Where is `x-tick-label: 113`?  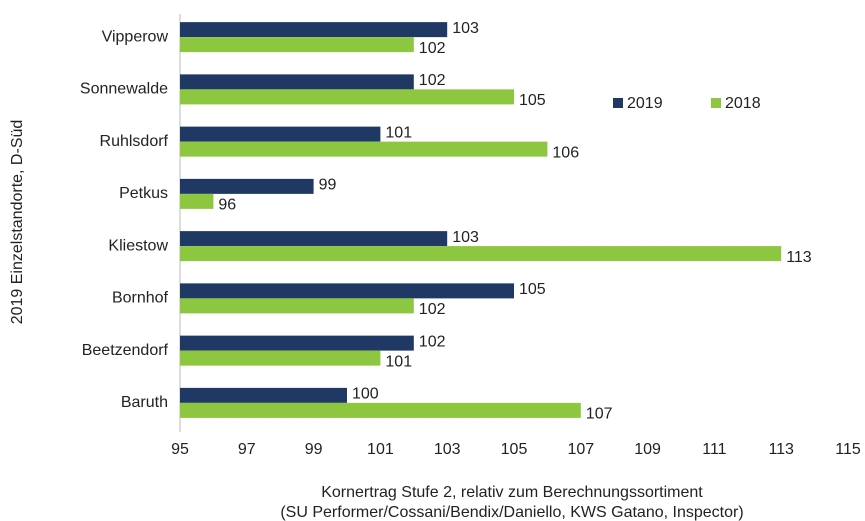
x-tick-label: 113 is located at coordinates (781, 449).